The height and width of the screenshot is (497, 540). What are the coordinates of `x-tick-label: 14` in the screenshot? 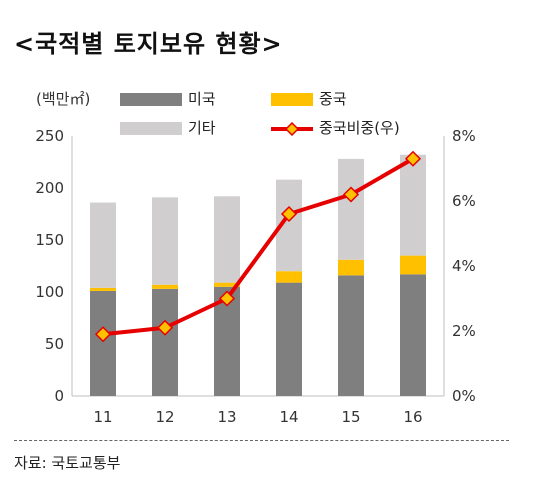 It's located at (288, 417).